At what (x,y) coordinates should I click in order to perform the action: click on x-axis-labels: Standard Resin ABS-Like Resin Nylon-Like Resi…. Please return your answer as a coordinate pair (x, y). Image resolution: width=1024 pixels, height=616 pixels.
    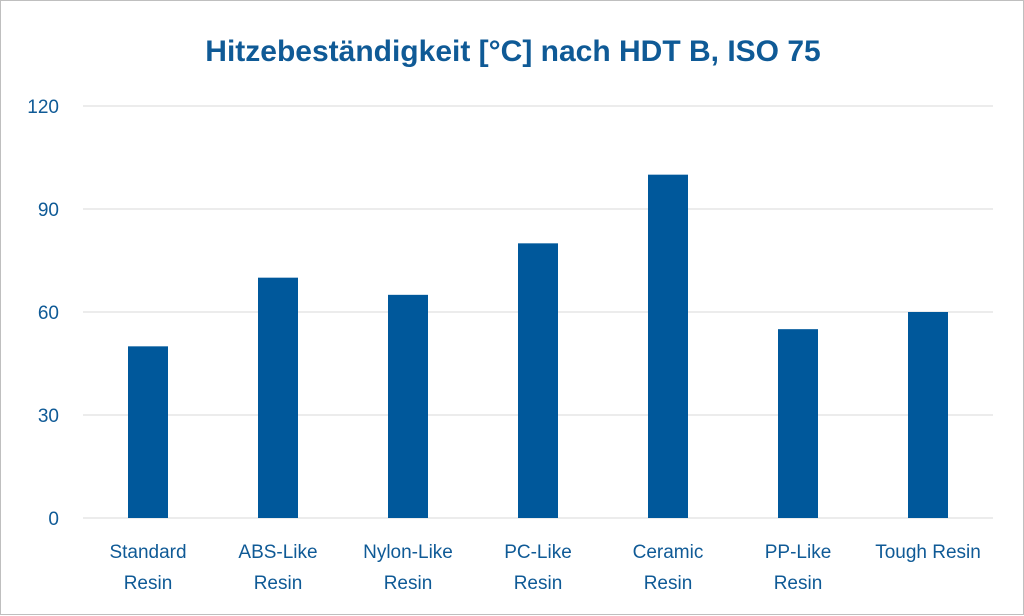
    Looking at the image, I should click on (544, 568).